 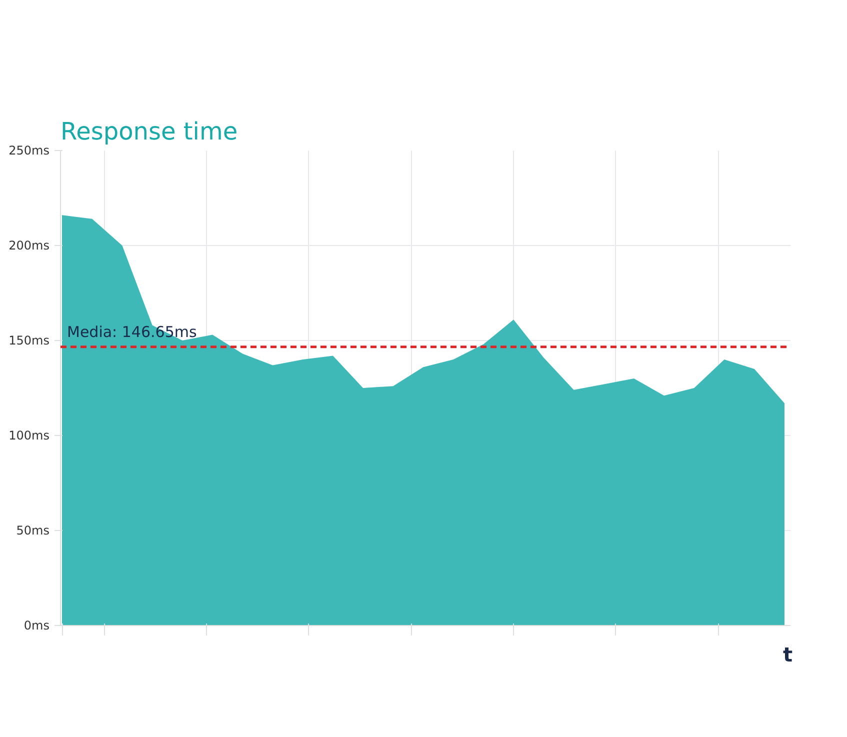 I want to click on y-tick-label: 0ms, so click(x=37, y=625).